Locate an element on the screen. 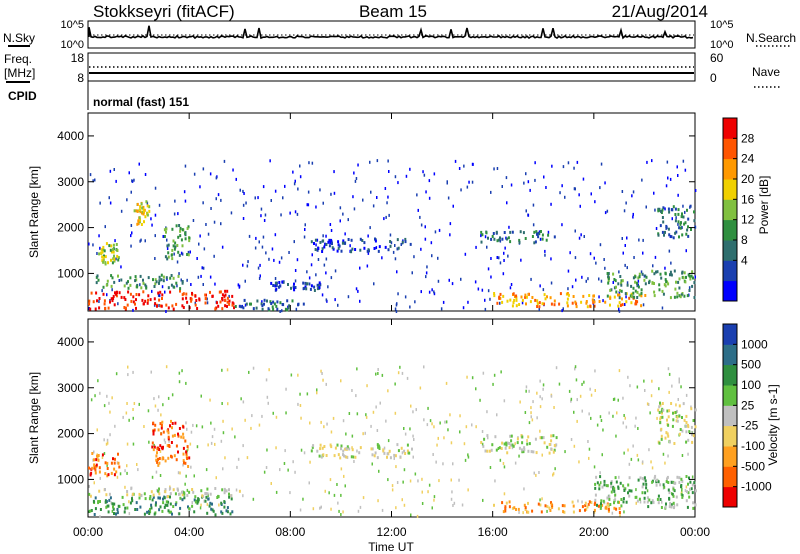 Image resolution: width=800 pixels, height=554 pixels. y-tick-label: 1000 is located at coordinates (70, 479).